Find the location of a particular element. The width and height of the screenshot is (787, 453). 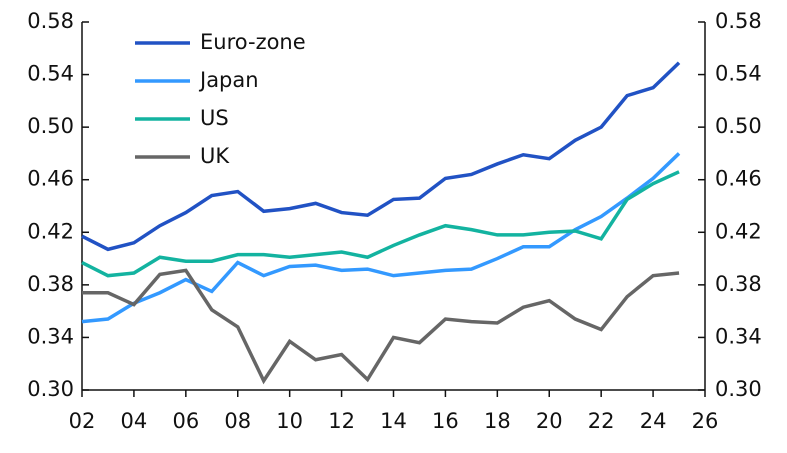

x-tick-label: 04 is located at coordinates (134, 421).